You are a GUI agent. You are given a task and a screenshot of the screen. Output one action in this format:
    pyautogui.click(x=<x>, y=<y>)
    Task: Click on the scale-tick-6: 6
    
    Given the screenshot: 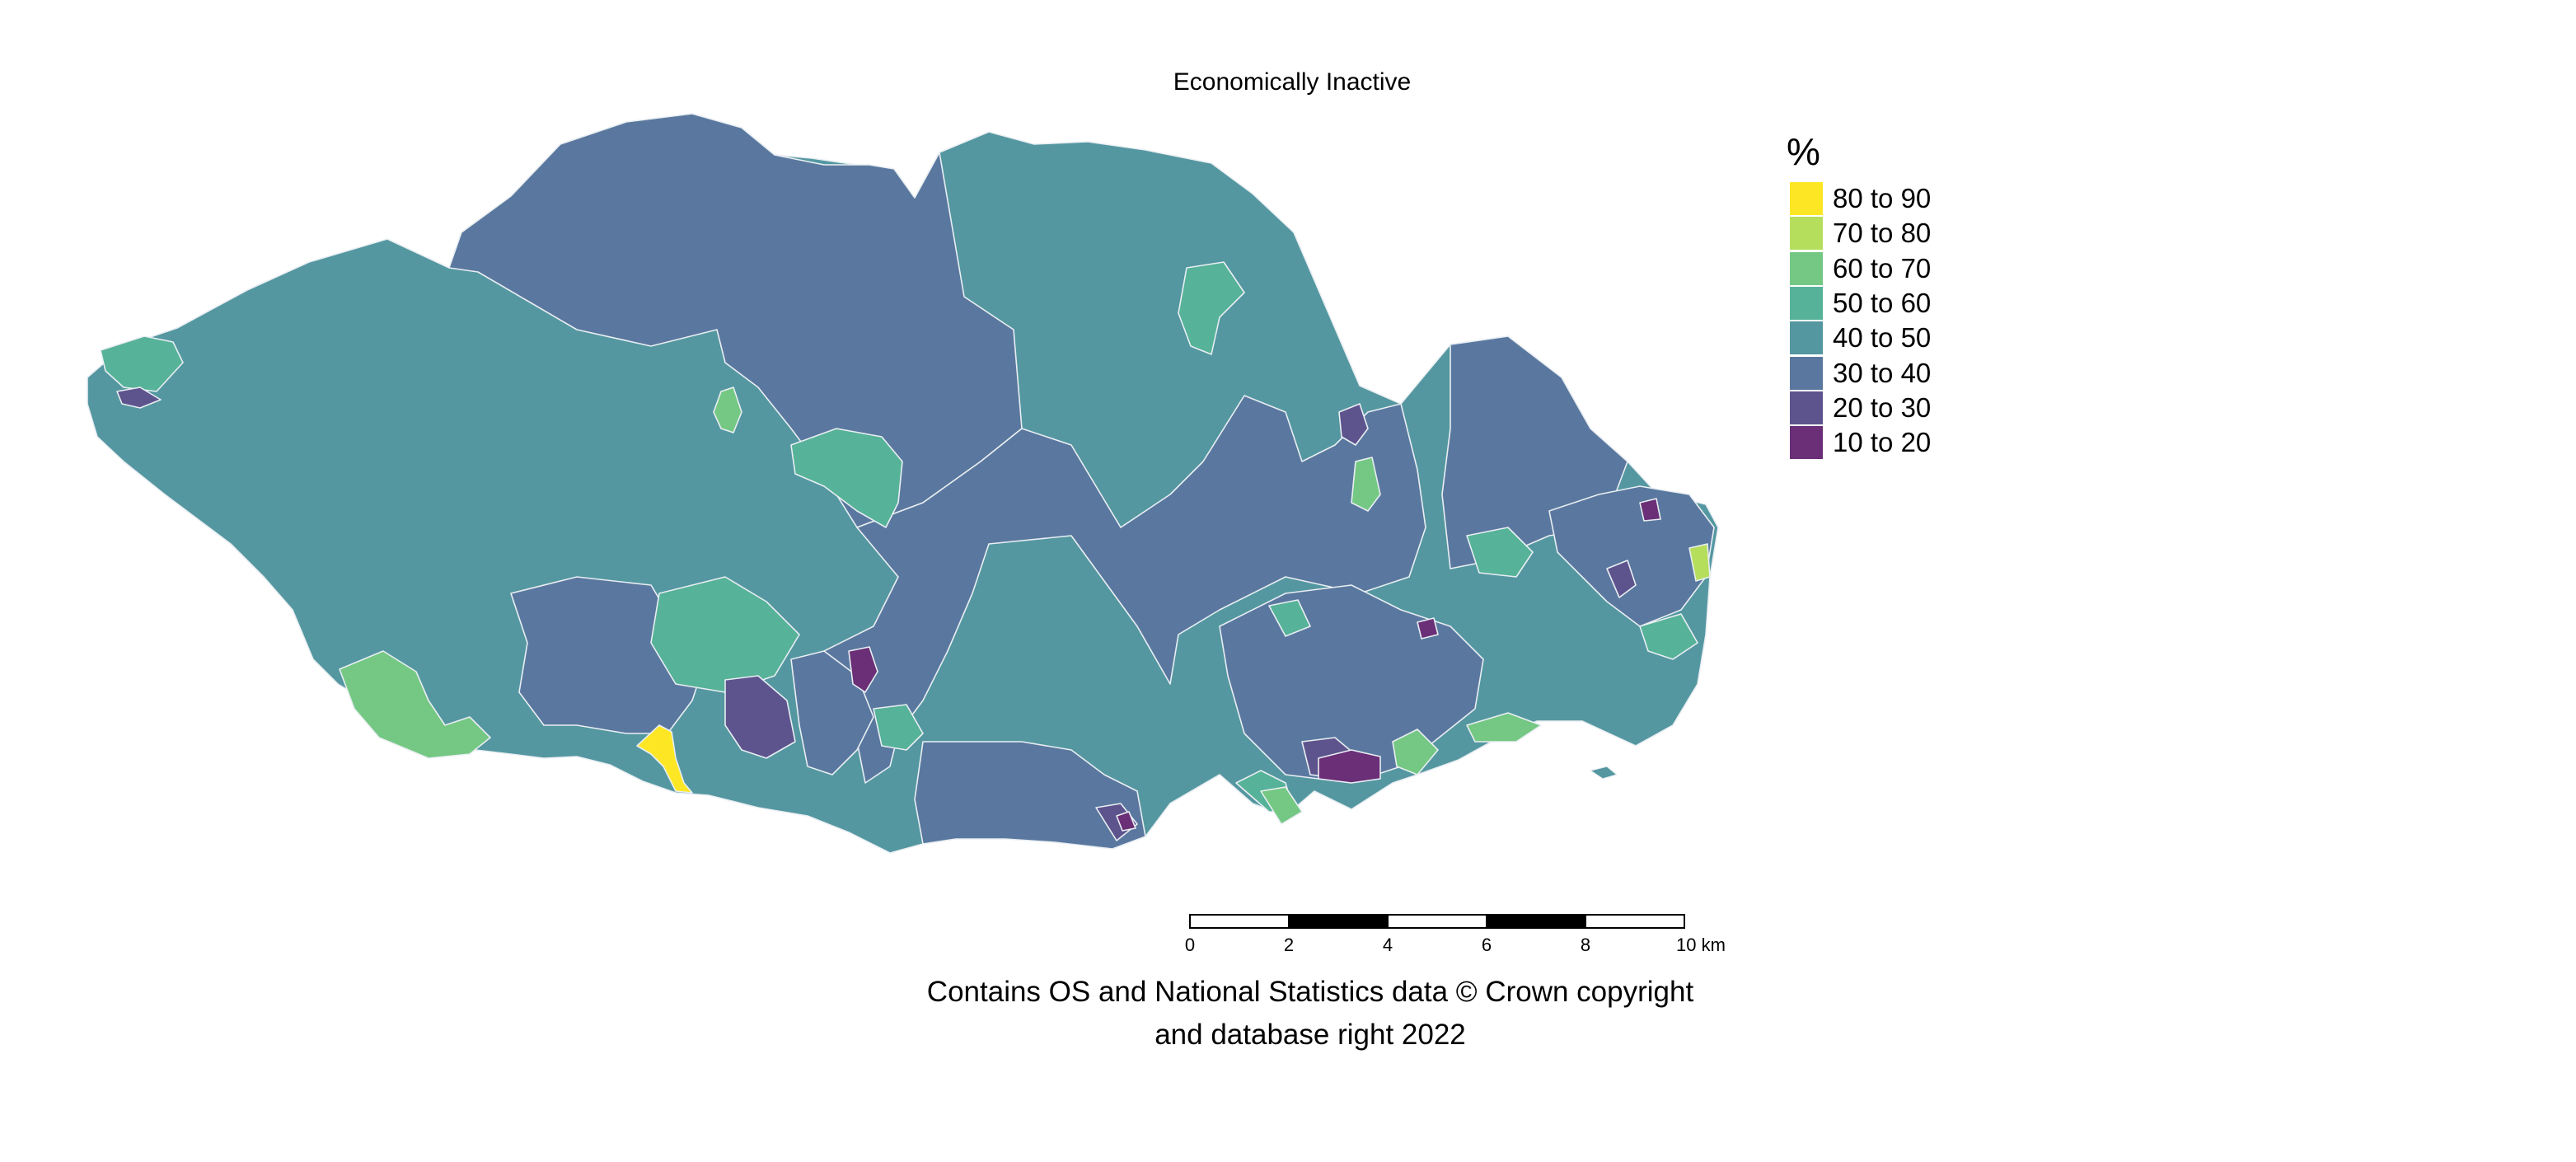 What is the action you would take?
    pyautogui.click(x=1487, y=945)
    